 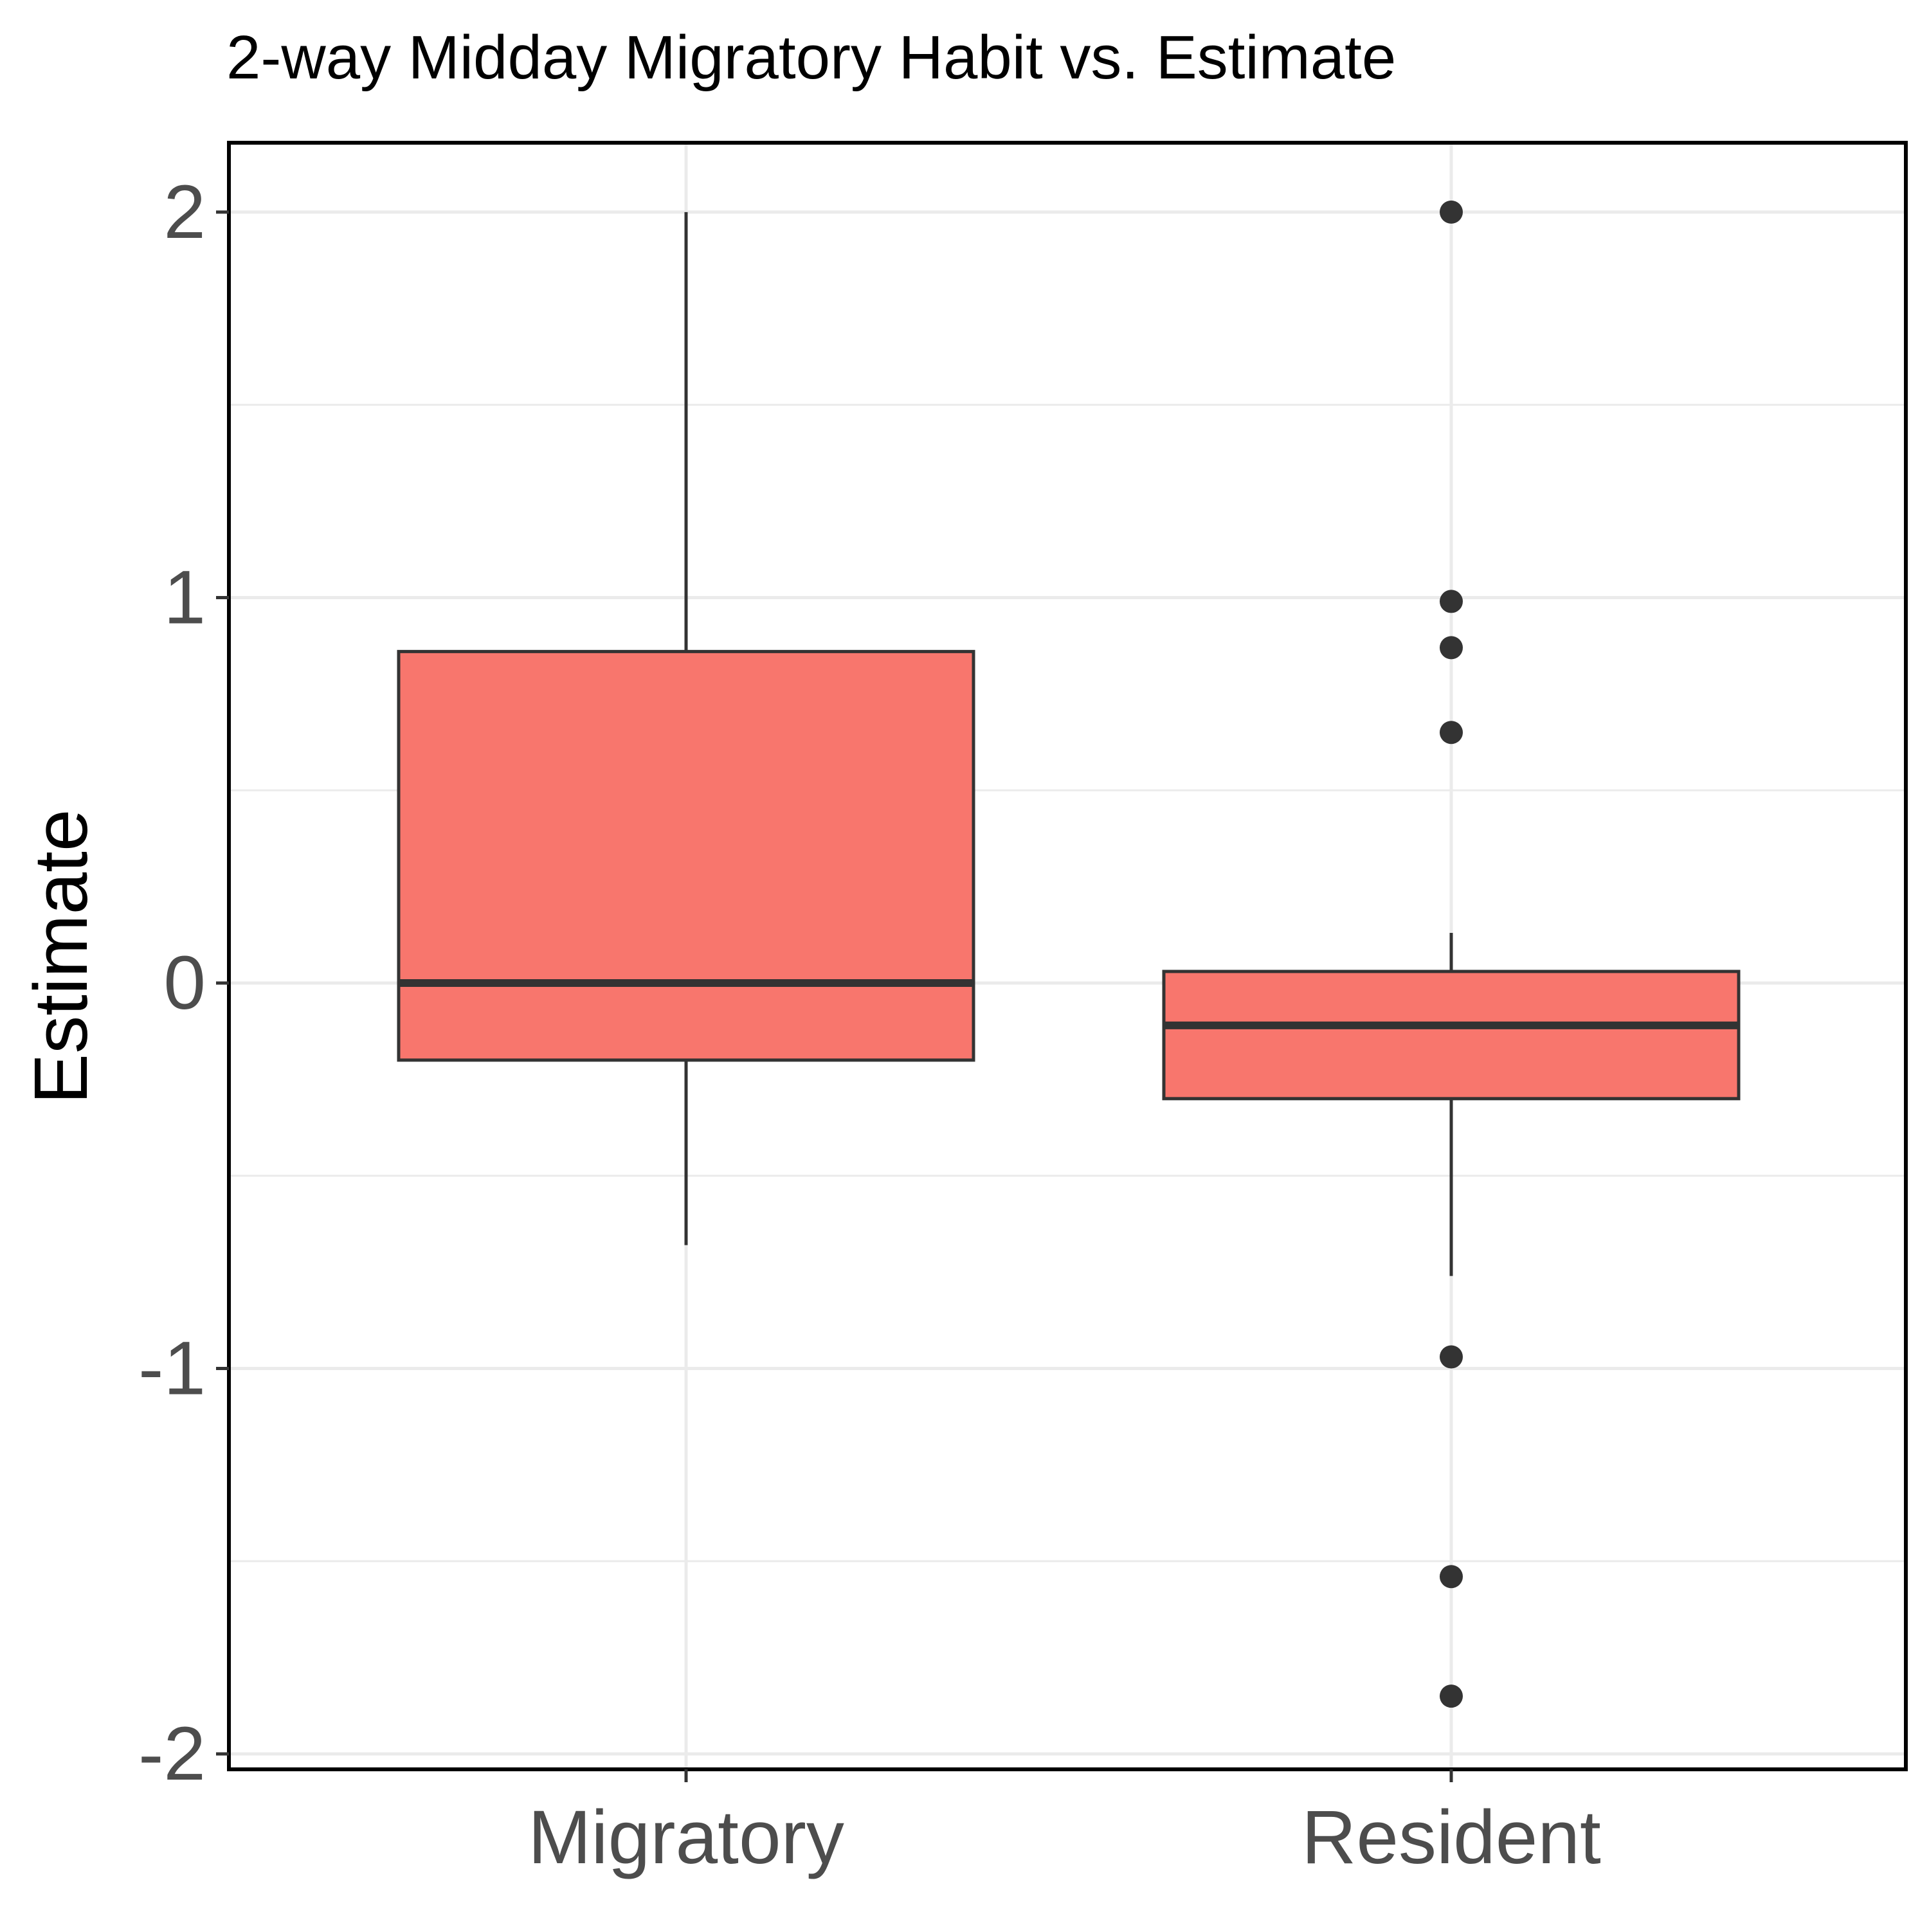 I want to click on y-tick-label: 2, so click(x=185, y=212).